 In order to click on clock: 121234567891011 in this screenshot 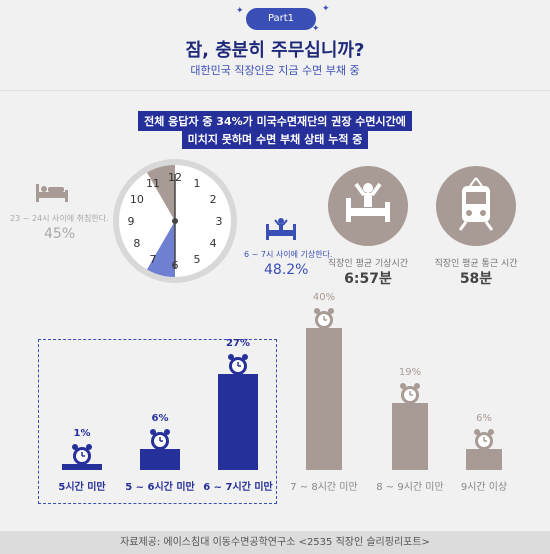, I will do `click(175, 221)`.